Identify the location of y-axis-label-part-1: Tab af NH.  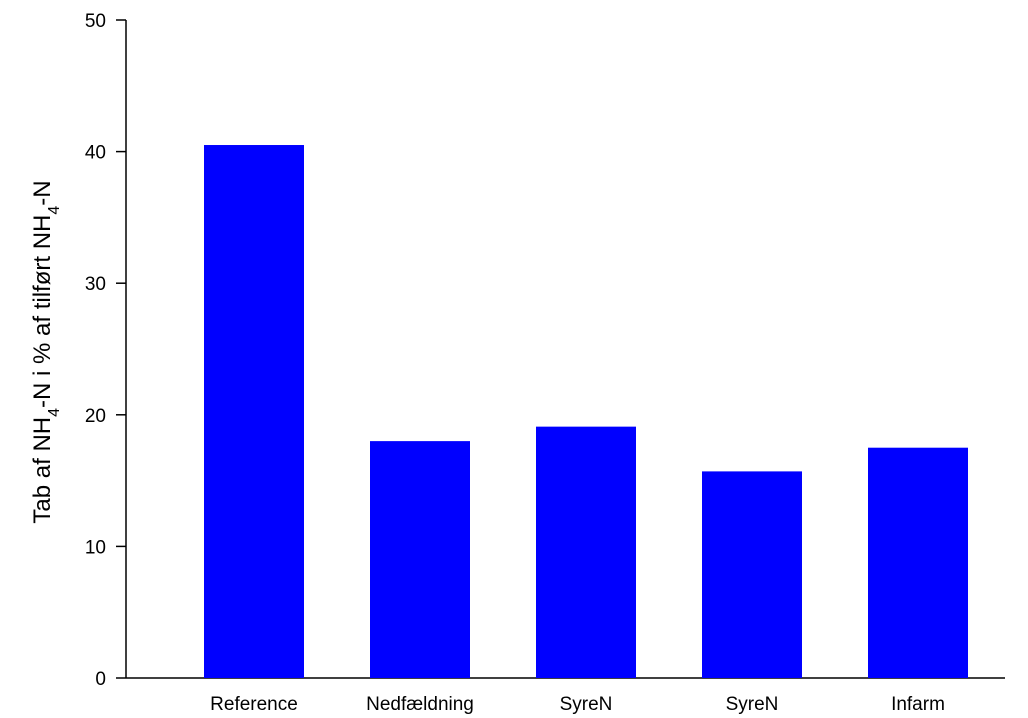
(42, 470).